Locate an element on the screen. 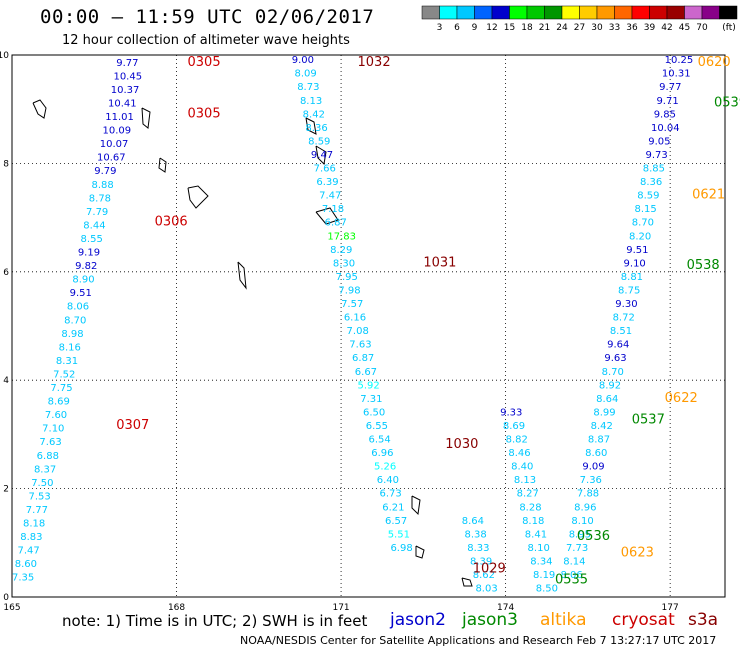 The height and width of the screenshot is (650, 740). swh-value-cryosat: 8.13 is located at coordinates (525, 480).